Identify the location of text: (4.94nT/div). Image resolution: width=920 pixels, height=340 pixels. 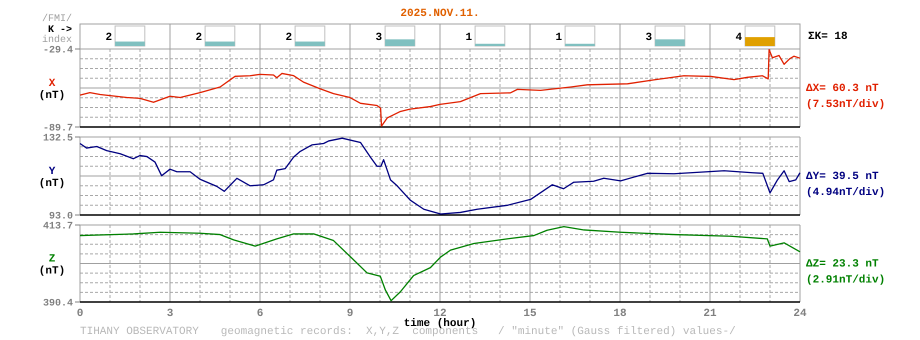
(846, 193).